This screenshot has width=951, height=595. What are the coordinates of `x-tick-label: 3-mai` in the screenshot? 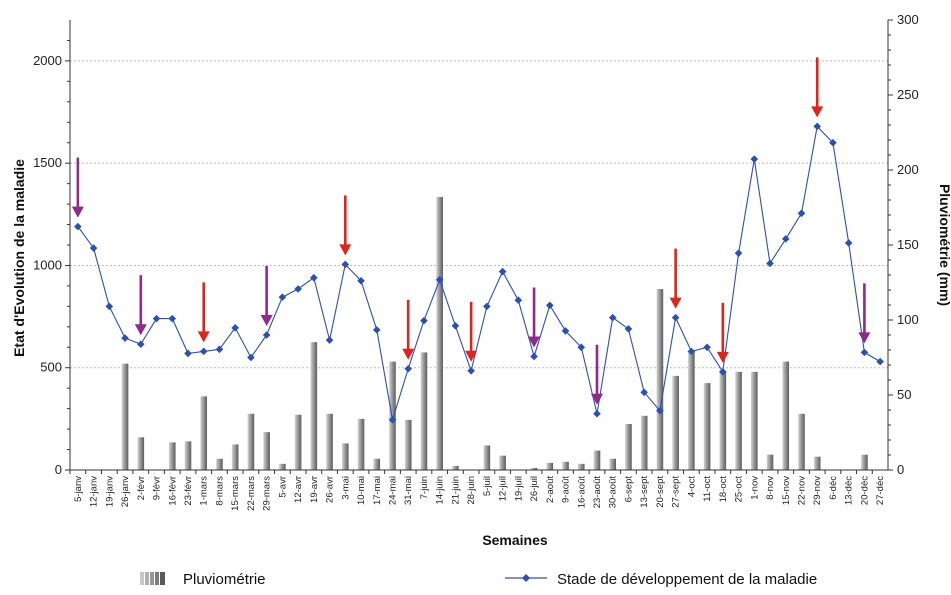 It's located at (345, 488).